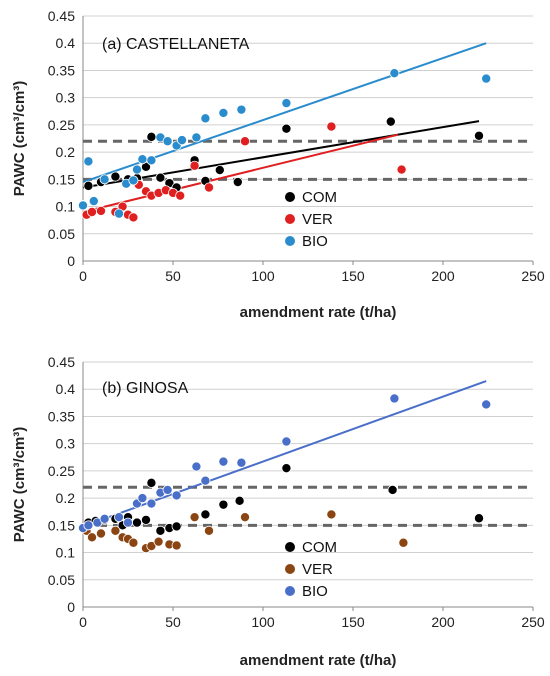 Image resolution: width=550 pixels, height=676 pixels. Describe the element at coordinates (176, 44) in the screenshot. I see `panel-title: (a) CASTELLANETA` at that location.